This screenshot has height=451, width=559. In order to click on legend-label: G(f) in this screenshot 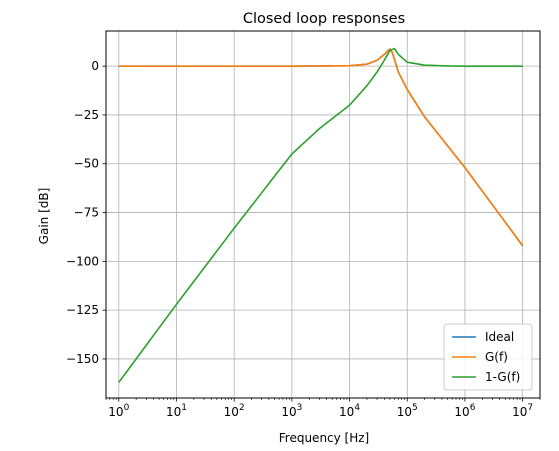, I will do `click(496, 357)`.